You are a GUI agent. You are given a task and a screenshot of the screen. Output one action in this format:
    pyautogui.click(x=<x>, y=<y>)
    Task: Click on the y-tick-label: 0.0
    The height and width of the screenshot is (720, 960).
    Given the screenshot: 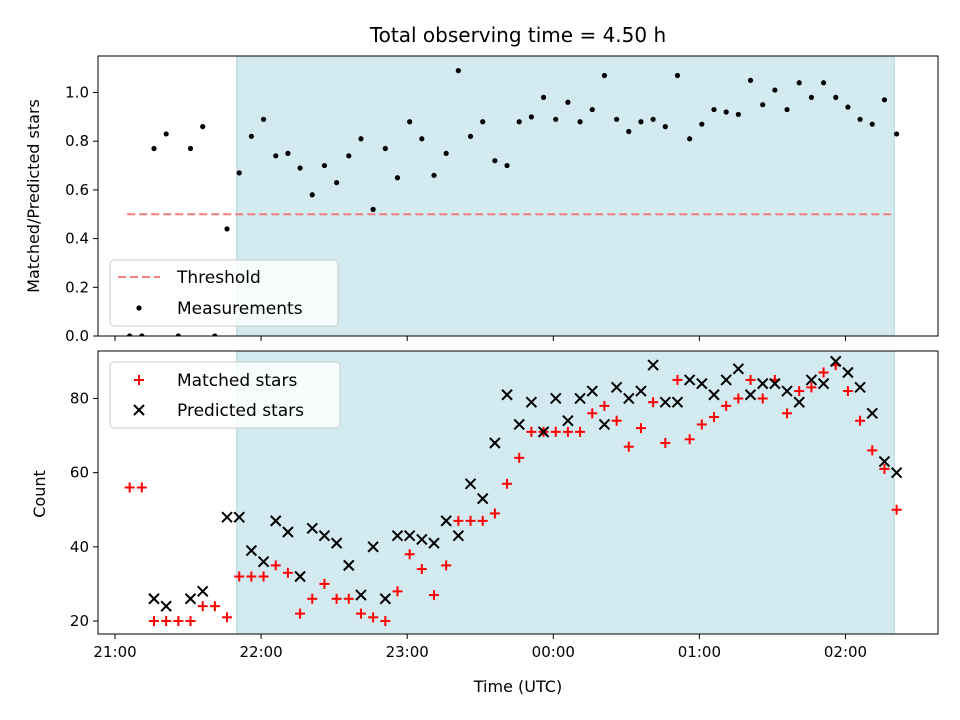 What is the action you would take?
    pyautogui.click(x=77, y=336)
    